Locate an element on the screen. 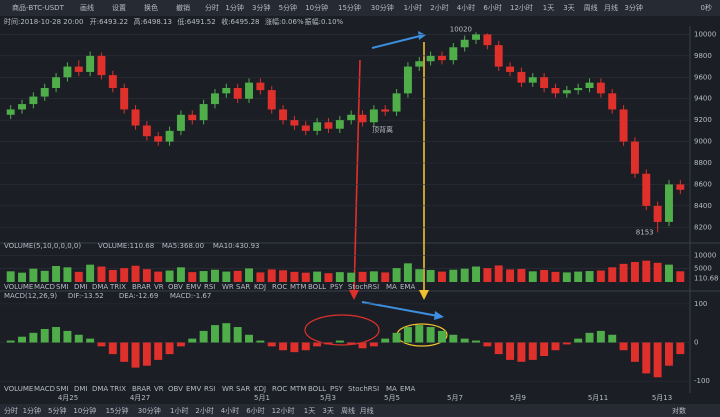 This screenshot has height=417, width=720. annotation: 顶背离 is located at coordinates (382, 129).